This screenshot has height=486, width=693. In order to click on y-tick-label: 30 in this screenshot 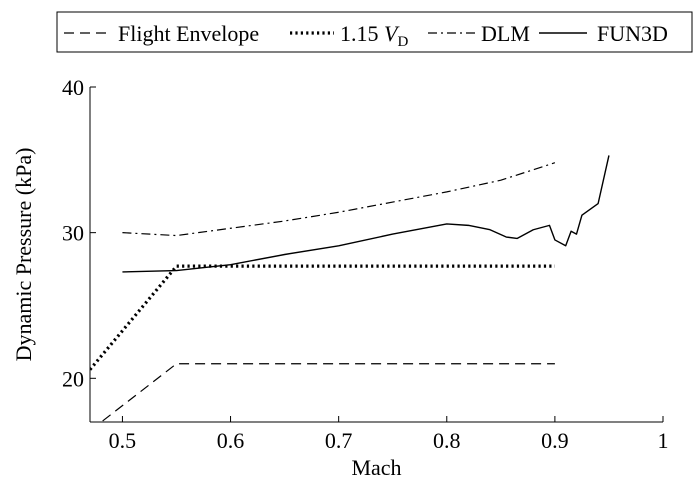, I will do `click(73, 233)`.